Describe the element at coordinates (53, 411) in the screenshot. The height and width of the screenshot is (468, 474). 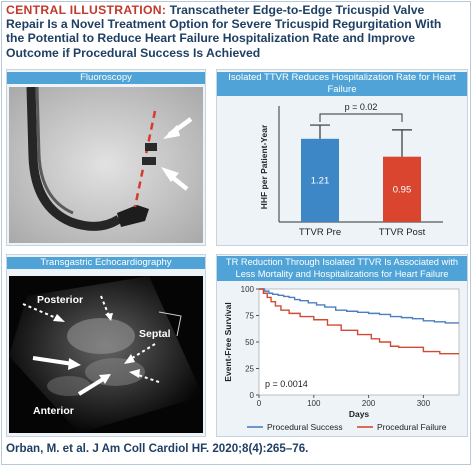
I see `label-anterior: Anterior` at that location.